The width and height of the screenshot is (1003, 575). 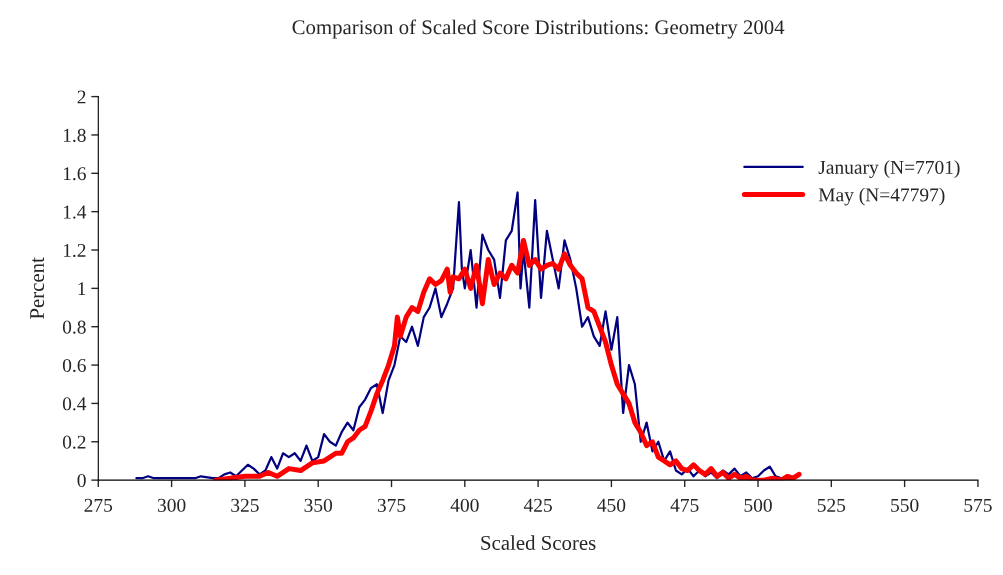 What do you see at coordinates (318, 505) in the screenshot?
I see `x-tick-label: 350` at bounding box center [318, 505].